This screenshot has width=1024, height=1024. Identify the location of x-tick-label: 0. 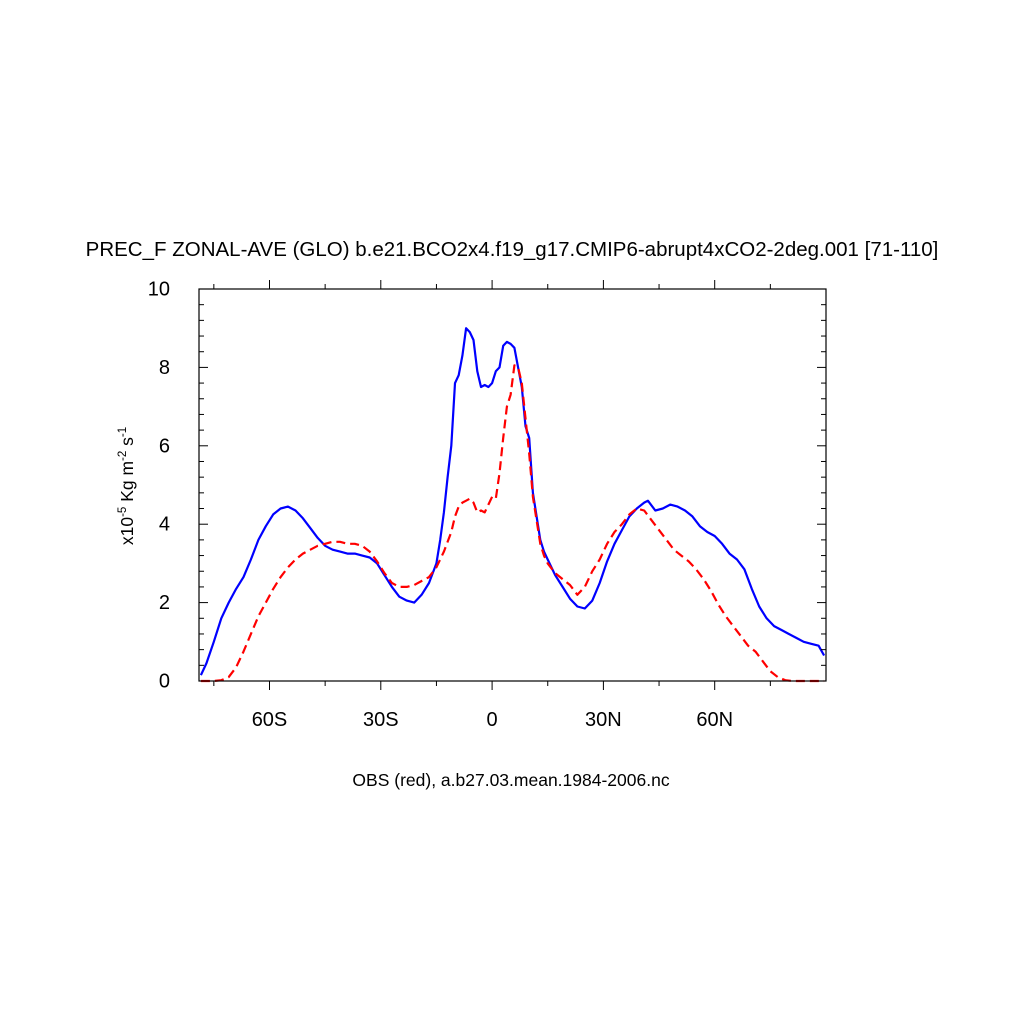
(492, 720).